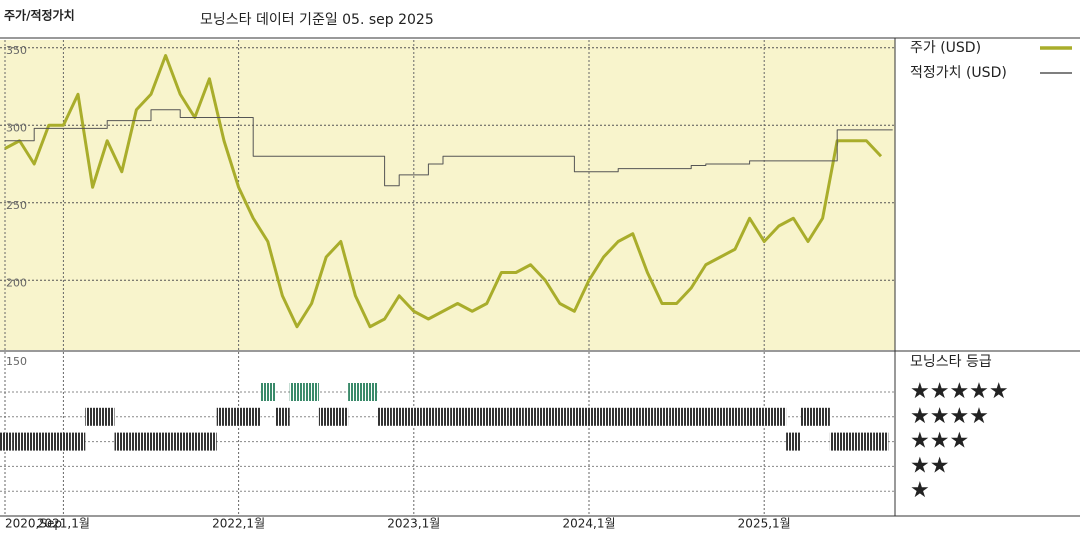  I want to click on rating-label: ★★★★, so click(949, 416).